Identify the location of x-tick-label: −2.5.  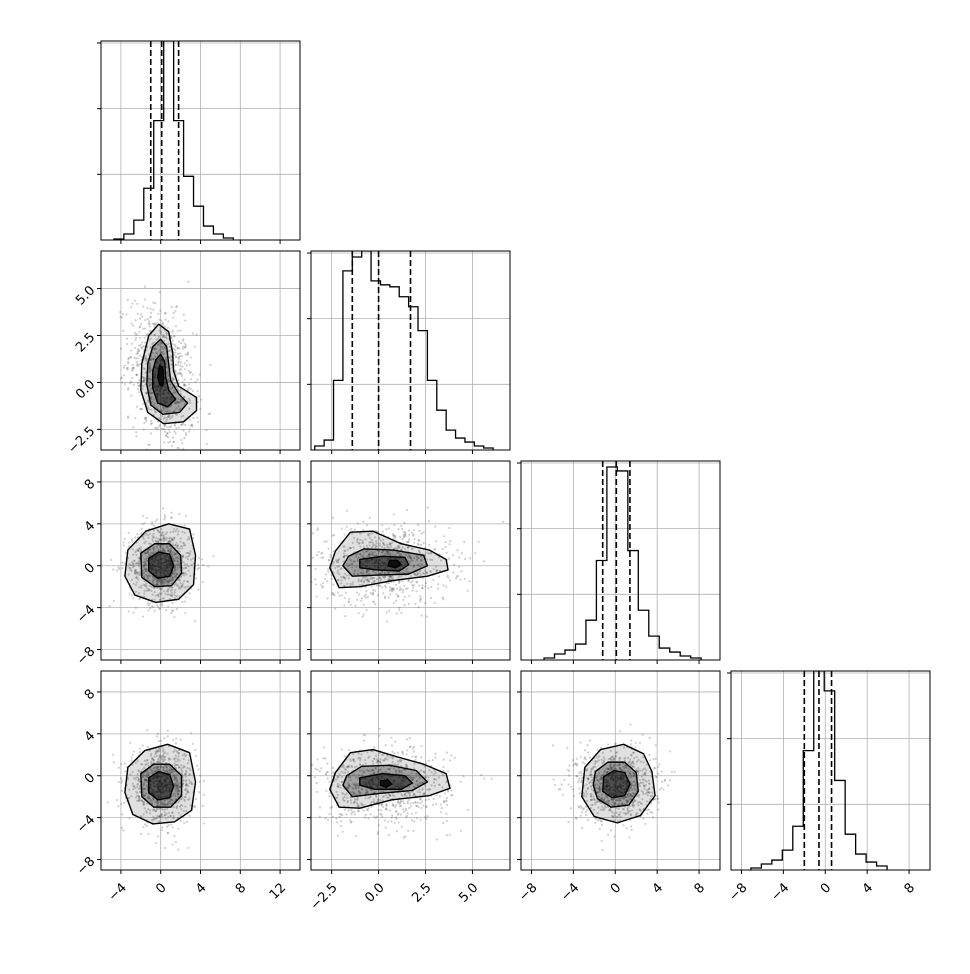
(324, 896).